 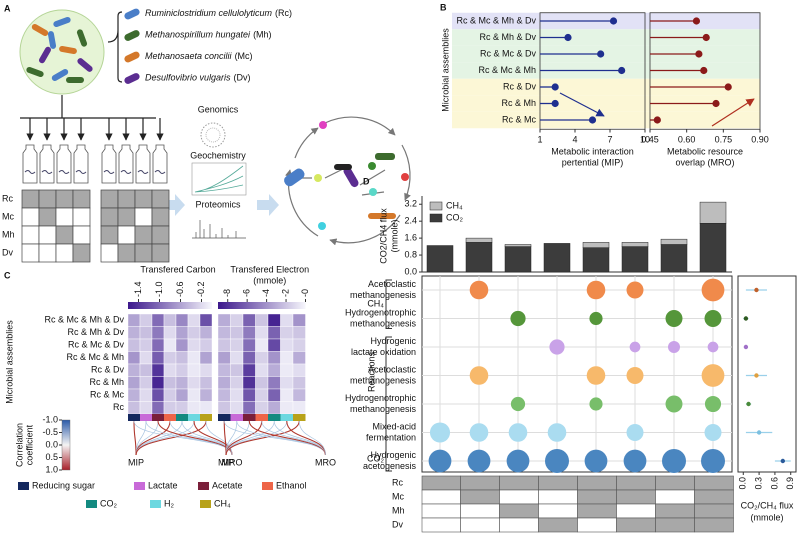 What do you see at coordinates (394, 426) in the screenshot?
I see `reaction-label: Mixed-acid` at bounding box center [394, 426].